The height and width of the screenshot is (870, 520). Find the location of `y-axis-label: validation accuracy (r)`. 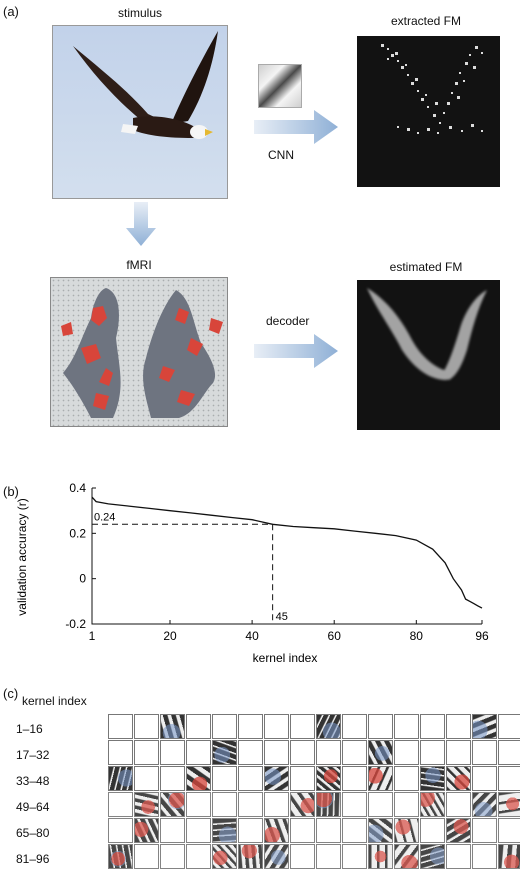

y-axis-label: validation accuracy (r) is located at coordinates (22, 556).